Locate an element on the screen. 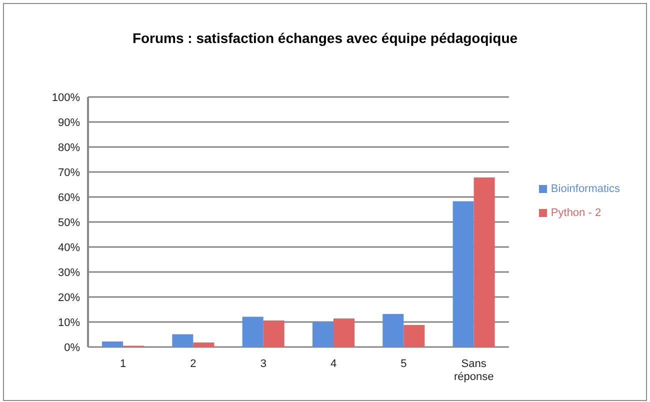  legend-label: Python - 2 is located at coordinates (576, 213).